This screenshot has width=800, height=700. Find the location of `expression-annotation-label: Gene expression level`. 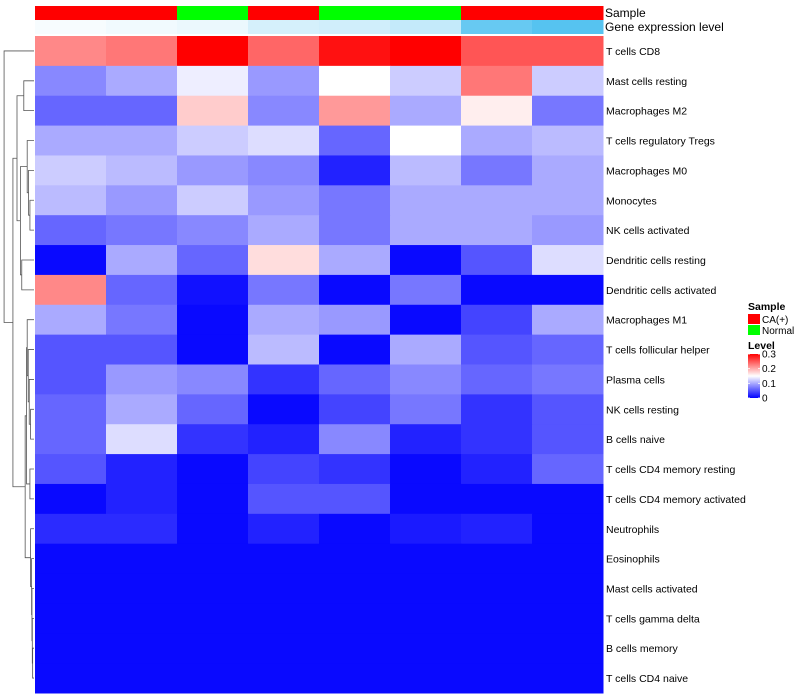

expression-annotation-label: Gene expression level is located at coordinates (664, 27).